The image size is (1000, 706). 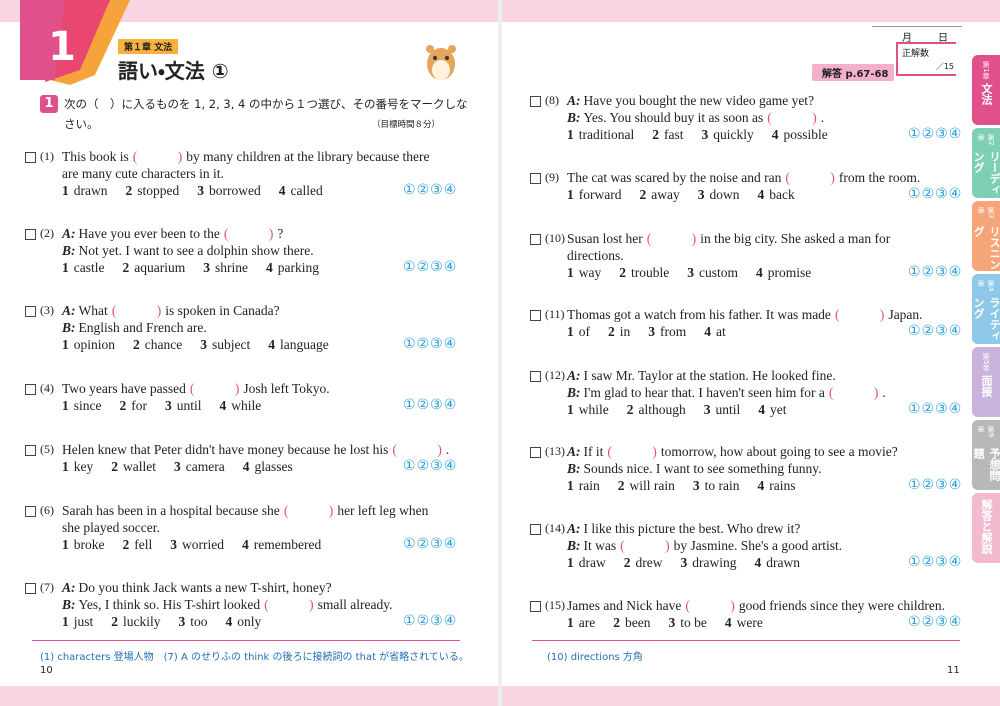 I want to click on choice: 2 been, so click(x=631, y=622).